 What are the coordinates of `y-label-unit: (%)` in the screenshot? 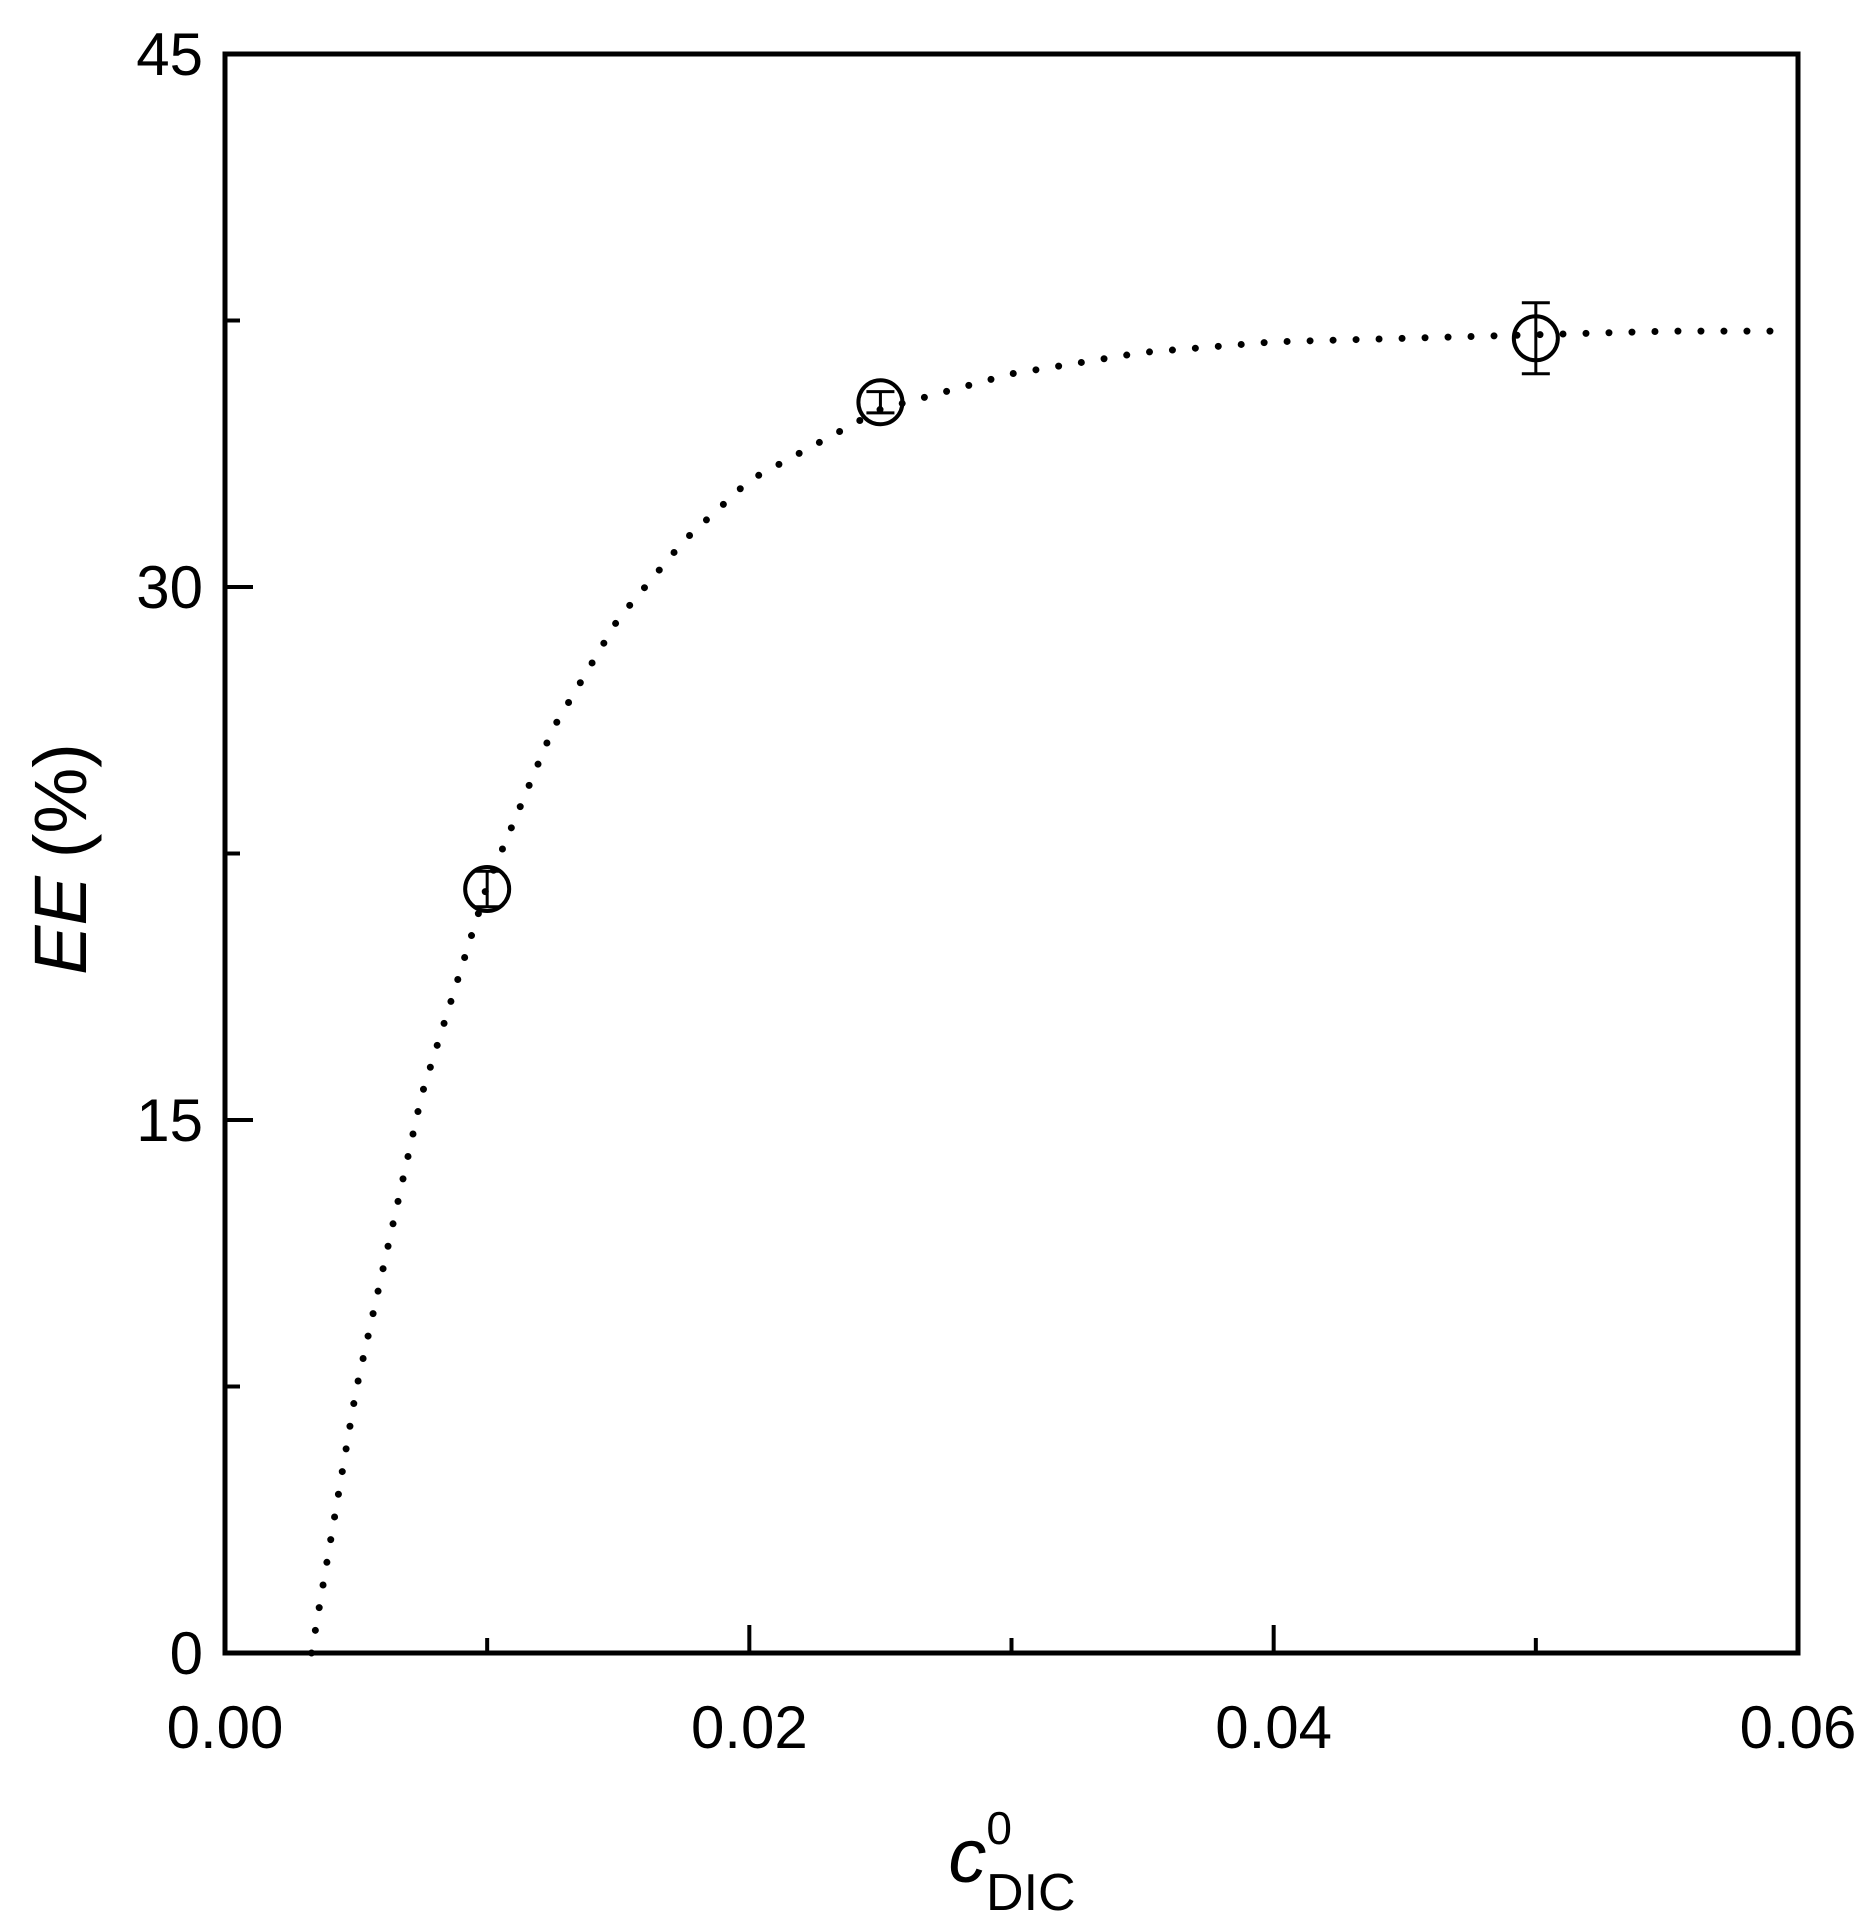 It's located at (60, 800).